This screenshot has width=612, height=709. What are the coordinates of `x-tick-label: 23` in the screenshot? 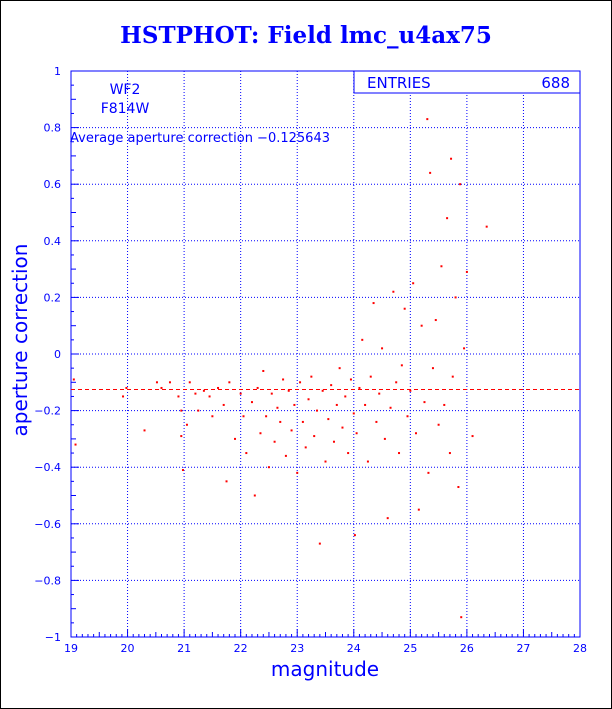 It's located at (297, 648).